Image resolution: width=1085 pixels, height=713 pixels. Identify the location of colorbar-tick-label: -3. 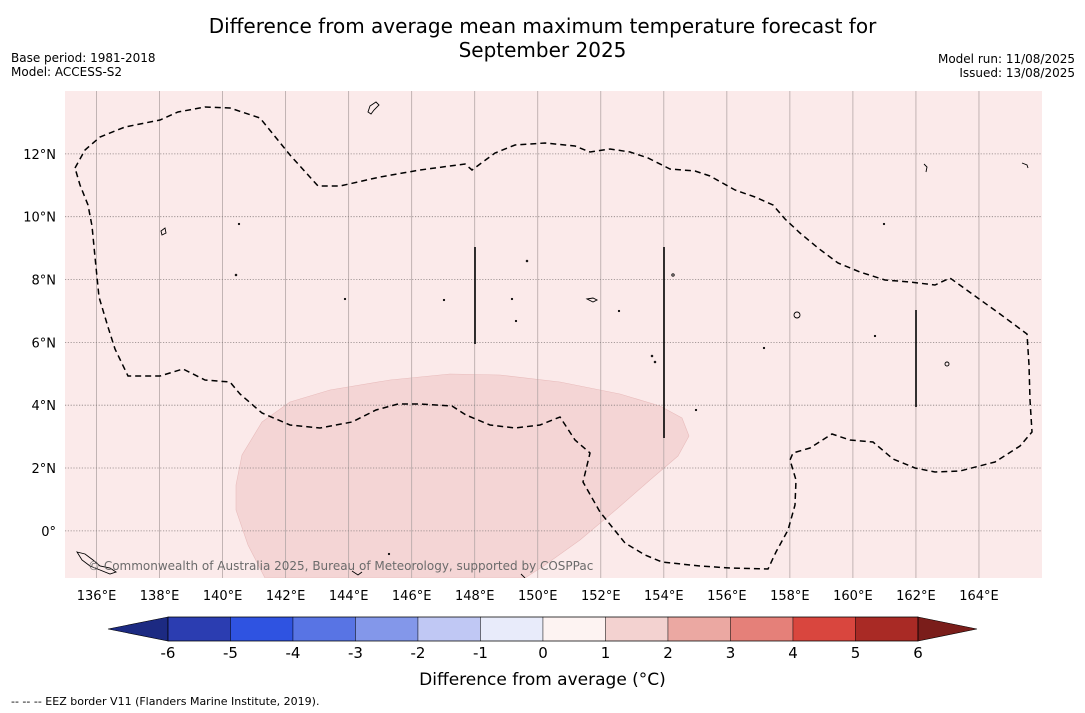
(355, 653).